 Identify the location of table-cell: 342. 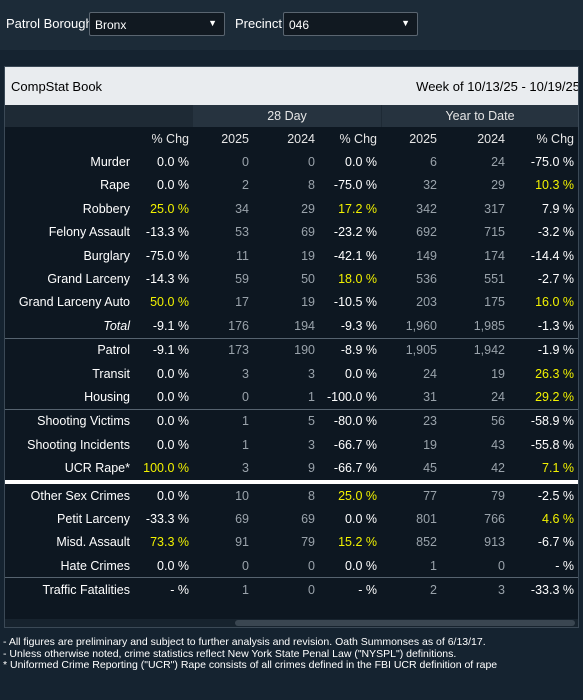
(426, 208).